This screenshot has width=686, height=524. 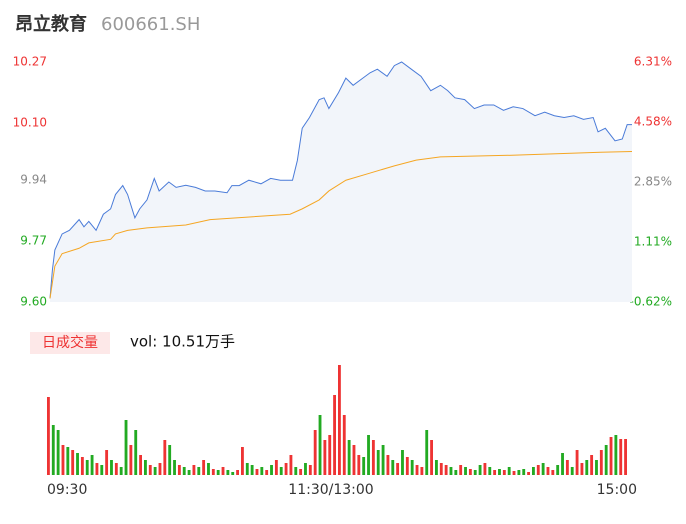 I want to click on y-tick-label: 10.27, so click(x=30, y=62).